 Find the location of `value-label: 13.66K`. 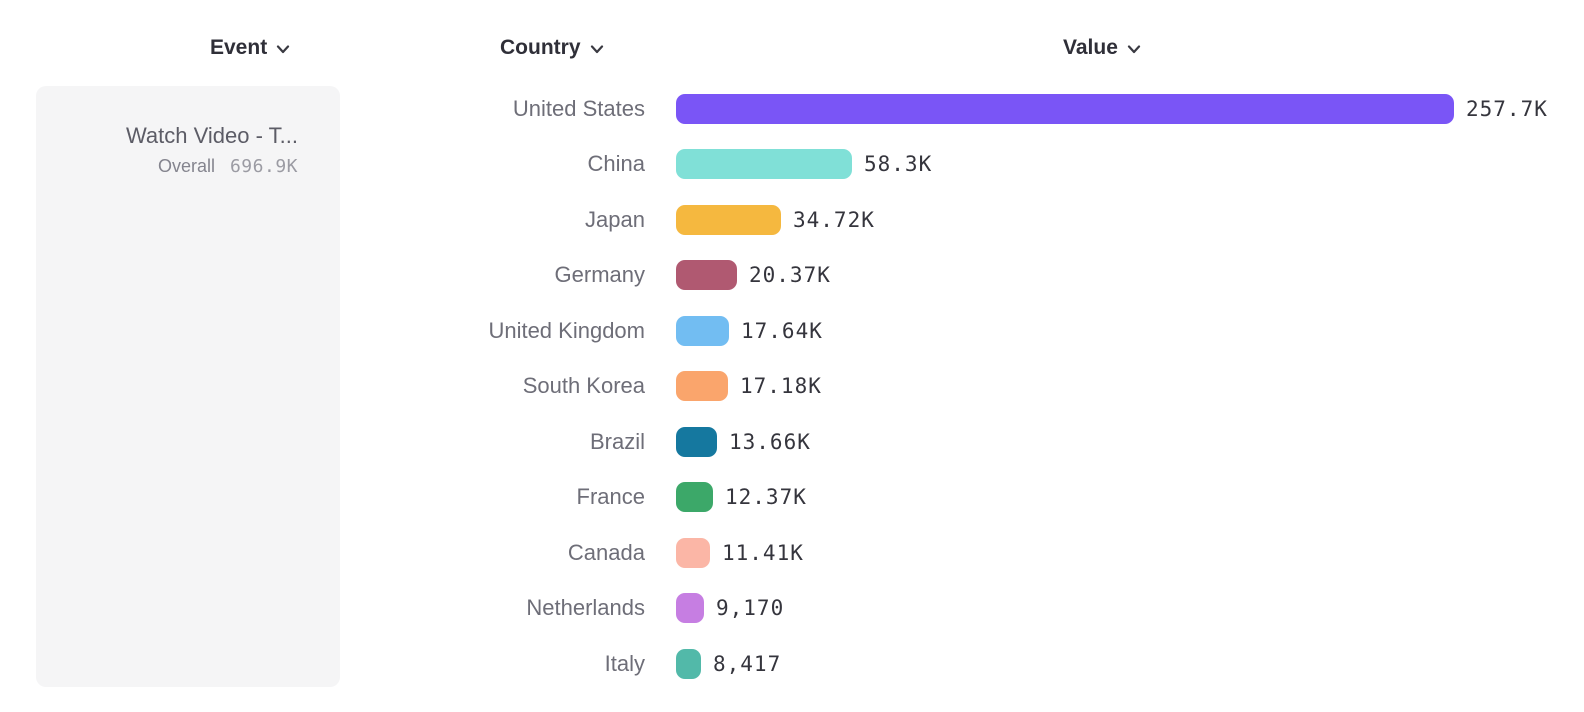

value-label: 13.66K is located at coordinates (770, 441).